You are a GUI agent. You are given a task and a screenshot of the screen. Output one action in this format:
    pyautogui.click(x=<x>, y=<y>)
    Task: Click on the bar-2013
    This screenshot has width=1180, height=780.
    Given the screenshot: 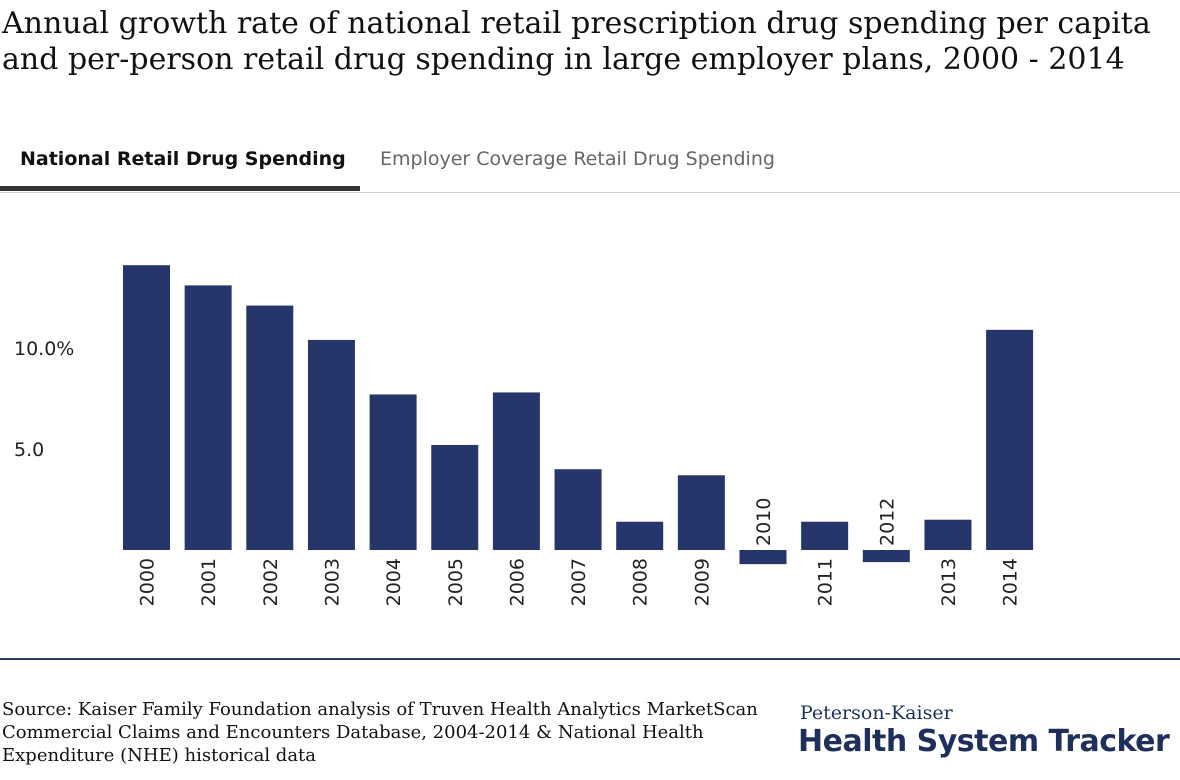 What is the action you would take?
    pyautogui.click(x=948, y=534)
    